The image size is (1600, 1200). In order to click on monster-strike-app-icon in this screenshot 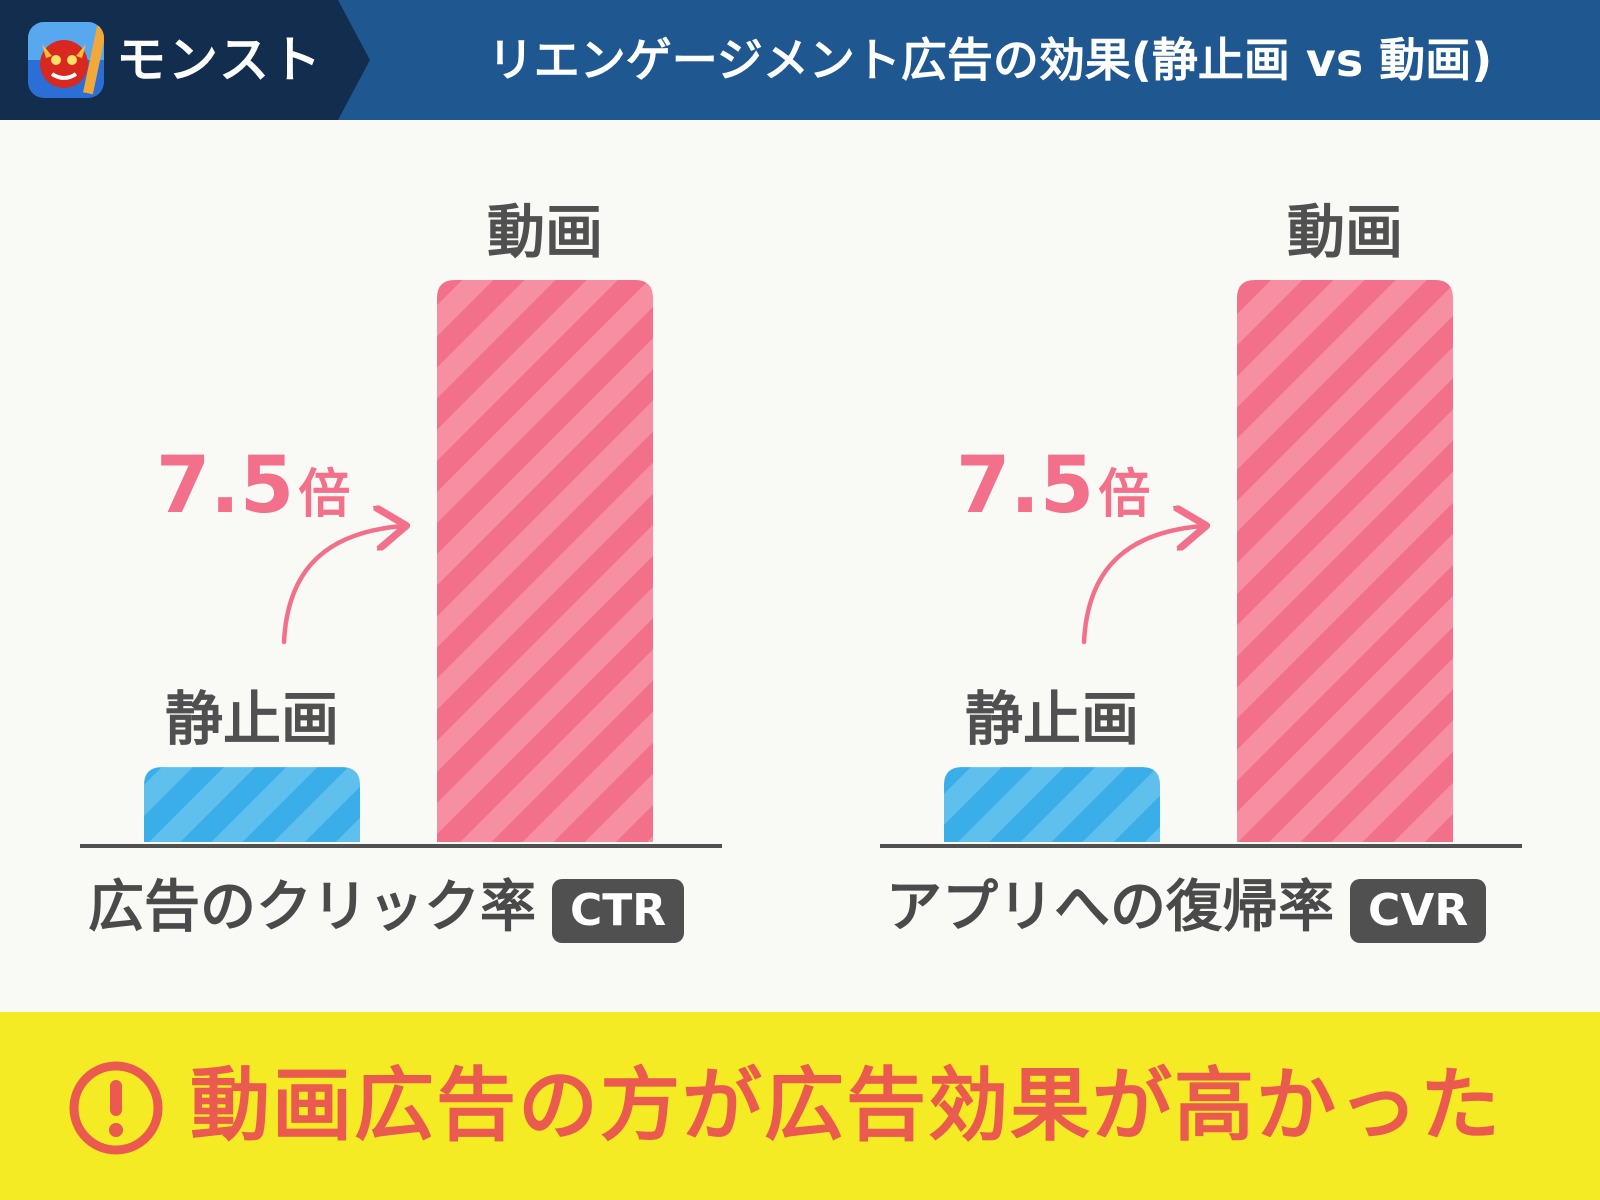, I will do `click(66, 60)`.